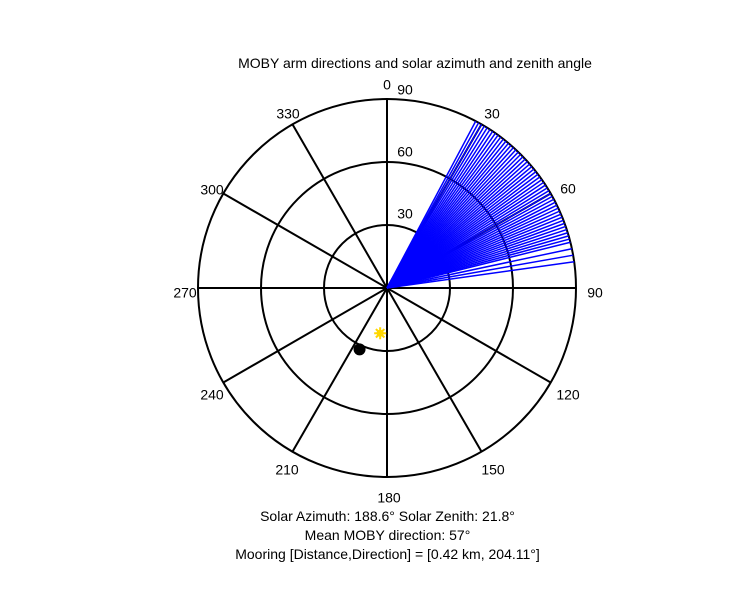 This screenshot has height=600, width=750. I want to click on angle-tick-label-240: 240, so click(212, 395).